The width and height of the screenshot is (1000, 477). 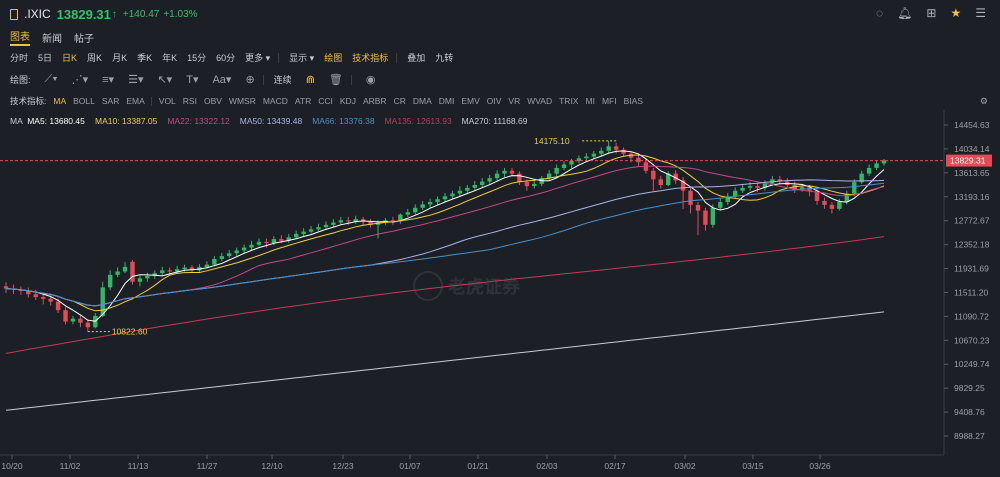 I want to click on trash-icon: 🗑︎, so click(x=335, y=80).